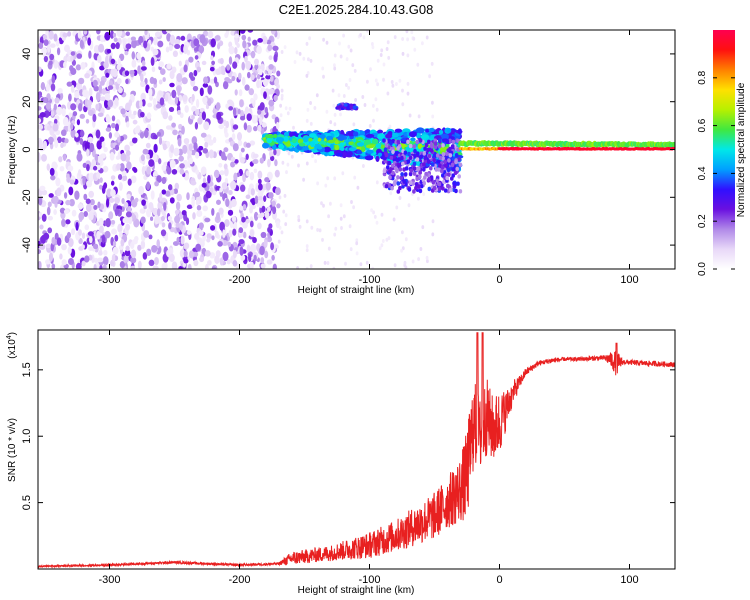  What do you see at coordinates (716, 173) in the screenshot?
I see `colorbar-ticks: 0.0 0.2 0.4 0.6 0.8` at bounding box center [716, 173].